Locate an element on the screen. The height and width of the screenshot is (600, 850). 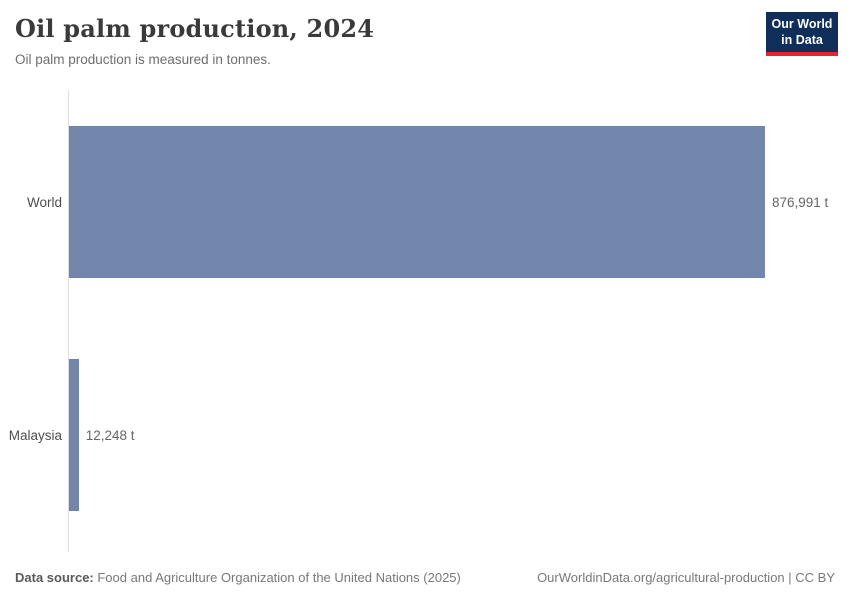
entity-label-world: World is located at coordinates (44, 202).